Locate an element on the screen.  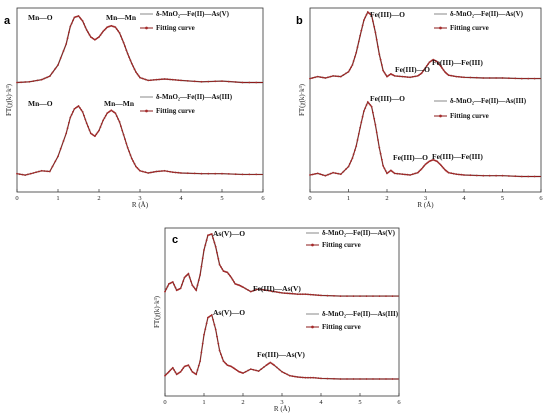
peak-annotation: Mn—Mn is located at coordinates (119, 103).